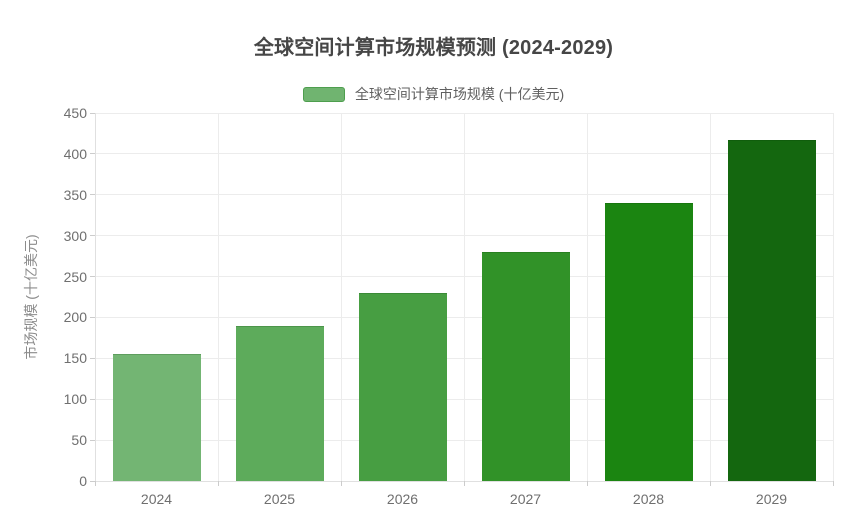  I want to click on bar-2027, so click(525, 366).